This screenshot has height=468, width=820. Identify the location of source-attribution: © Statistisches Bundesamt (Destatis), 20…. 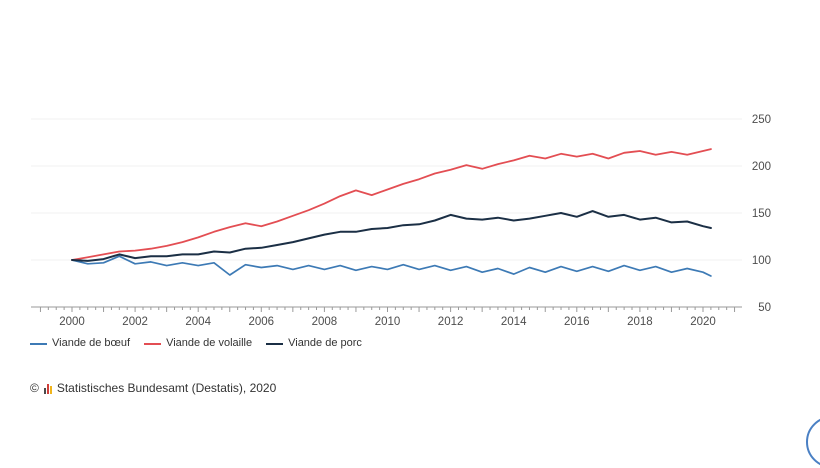
(153, 388).